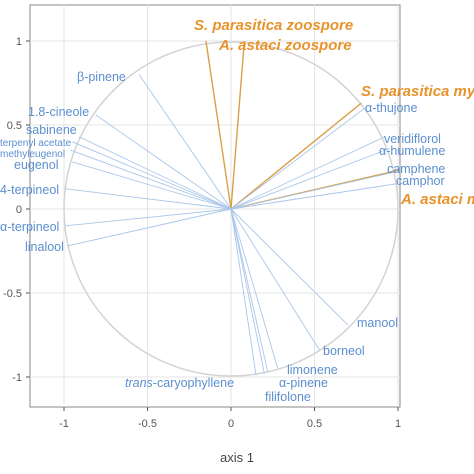  What do you see at coordinates (285, 45) in the screenshot?
I see `label-a-astaci-zoospore: A. astaci zoospore` at bounding box center [285, 45].